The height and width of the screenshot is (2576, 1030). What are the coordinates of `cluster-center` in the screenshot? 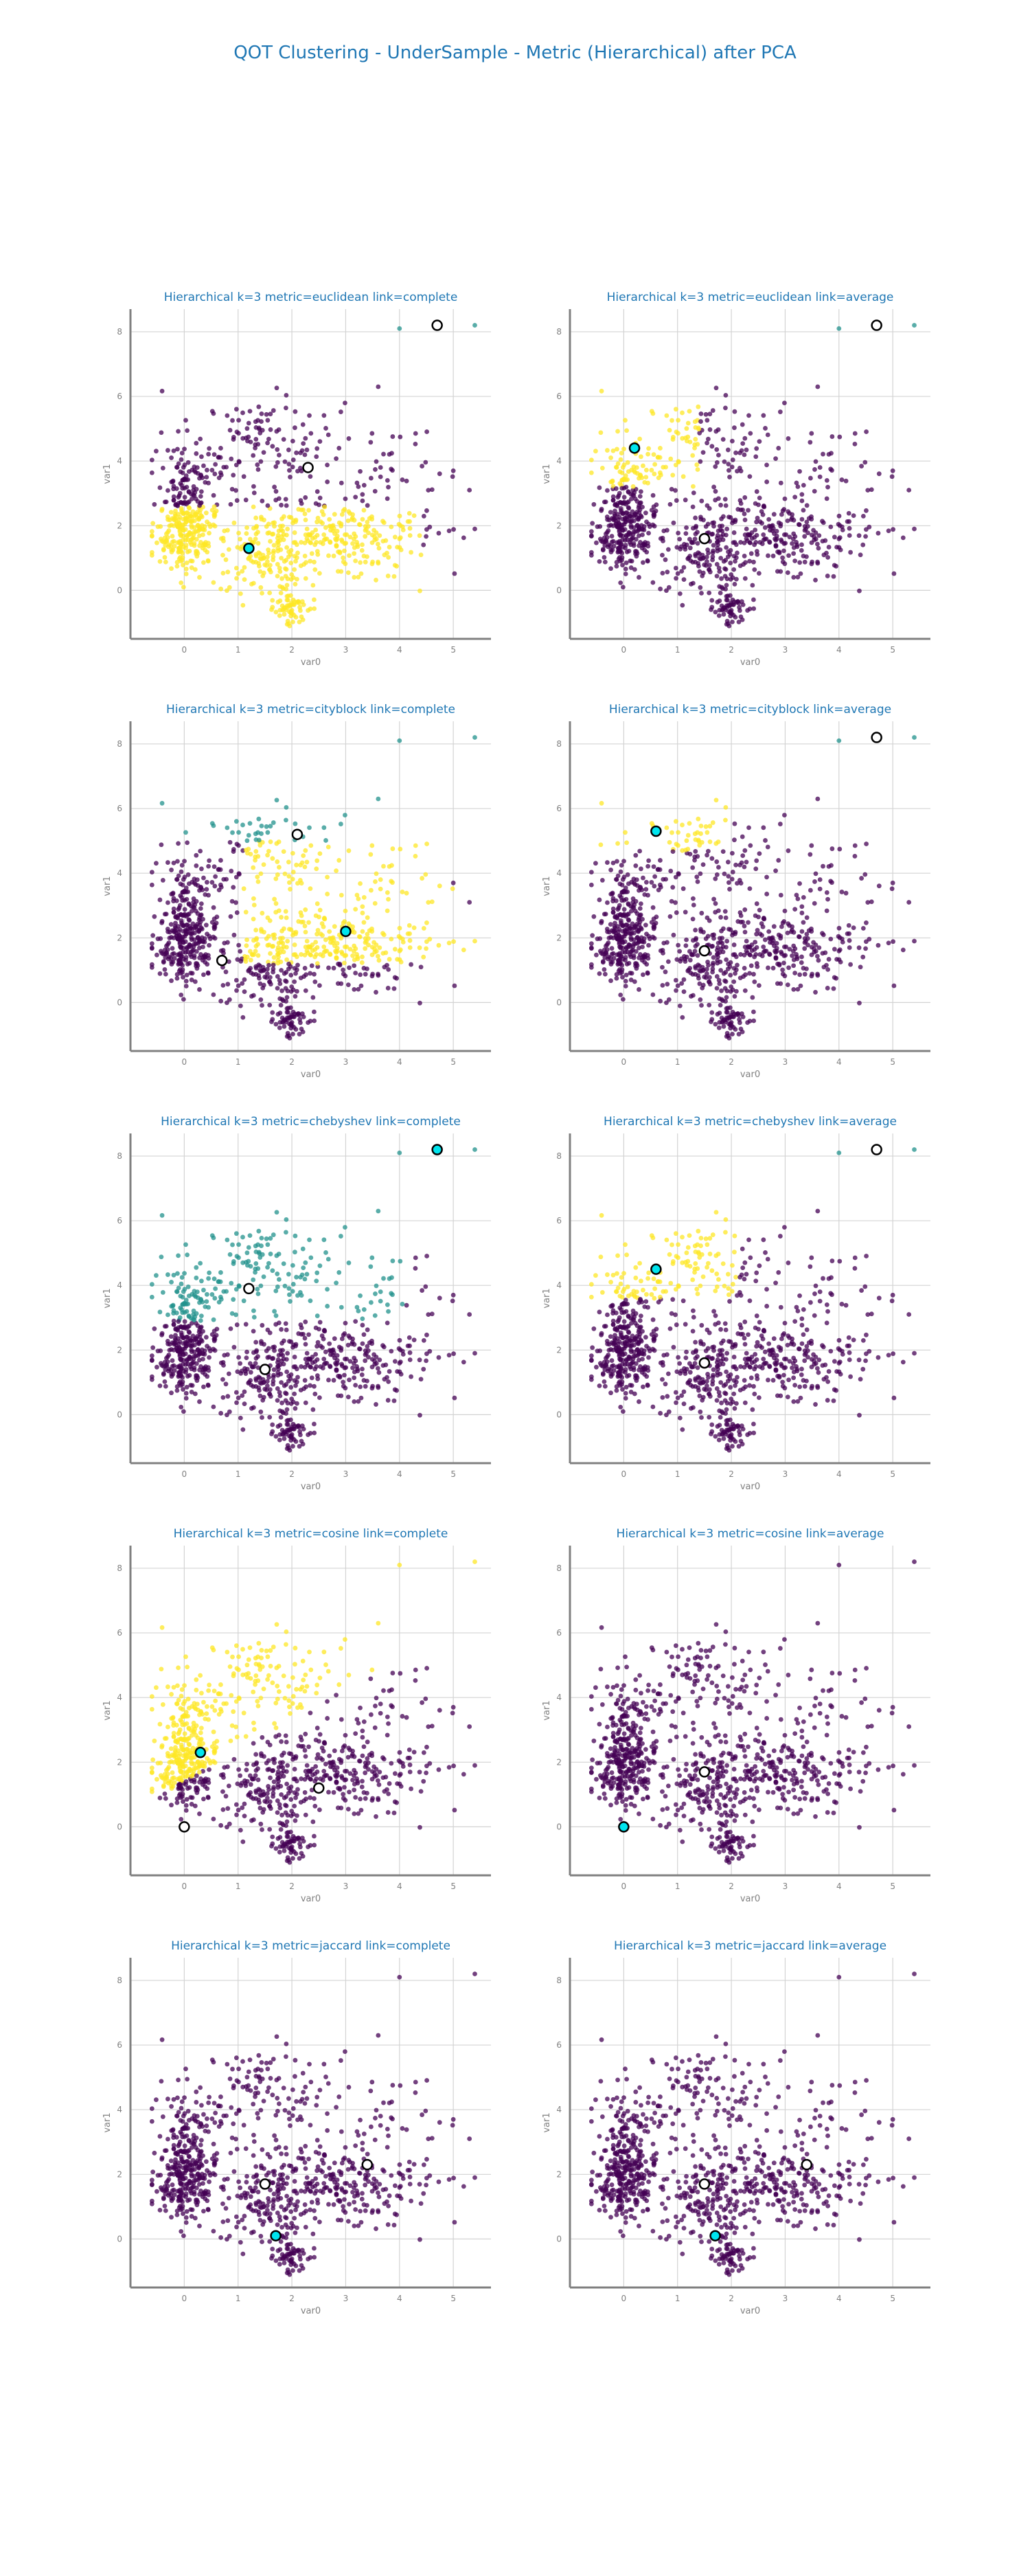 It's located at (437, 1149).